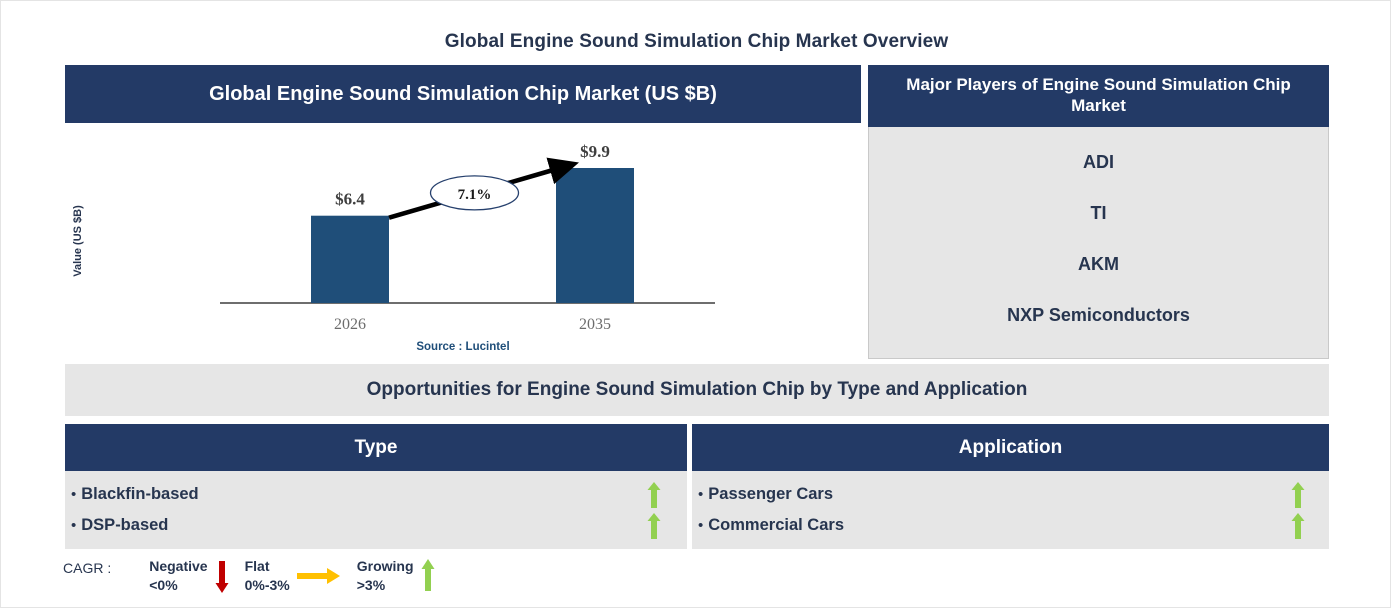 The width and height of the screenshot is (1393, 610). I want to click on bar-2035, so click(595, 235).